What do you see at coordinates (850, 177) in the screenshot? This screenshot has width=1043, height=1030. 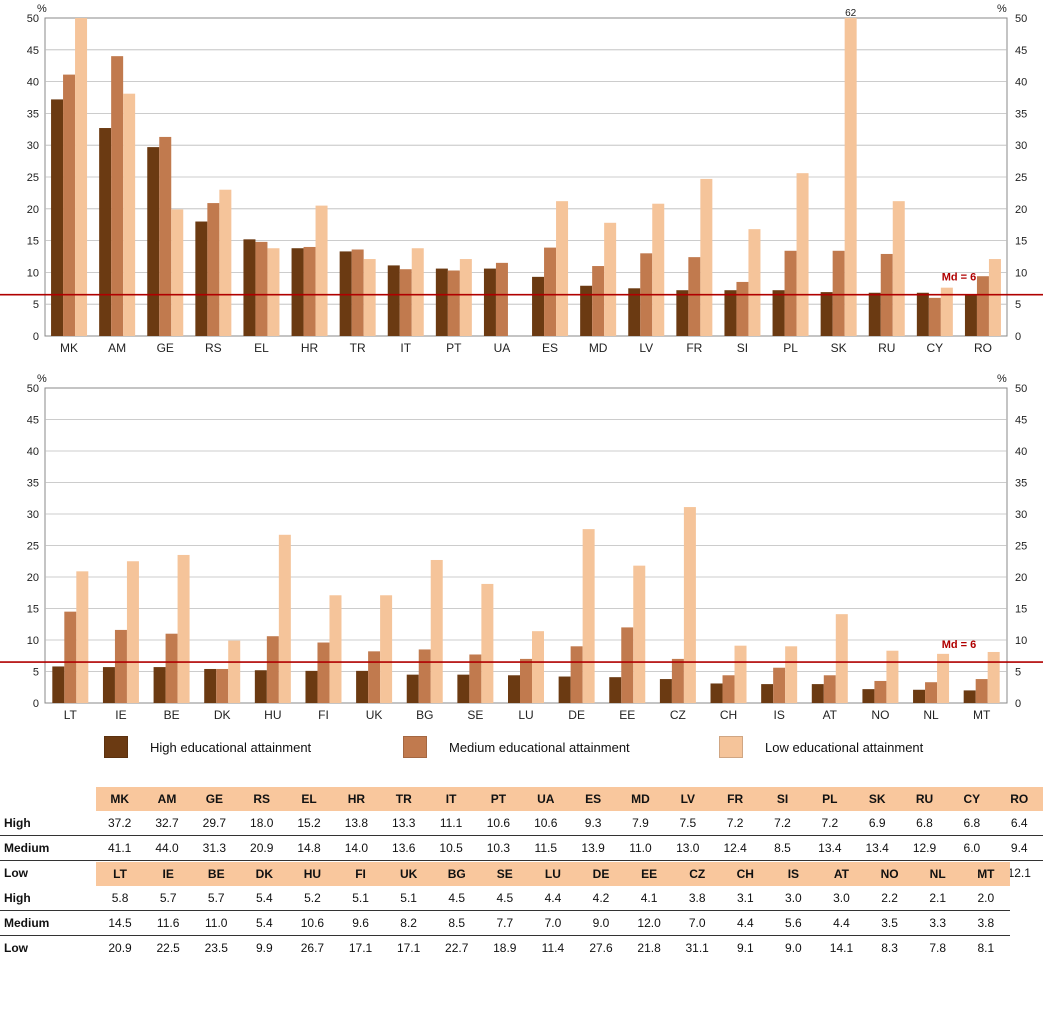 I see `chart1-bar-low-sk` at bounding box center [850, 177].